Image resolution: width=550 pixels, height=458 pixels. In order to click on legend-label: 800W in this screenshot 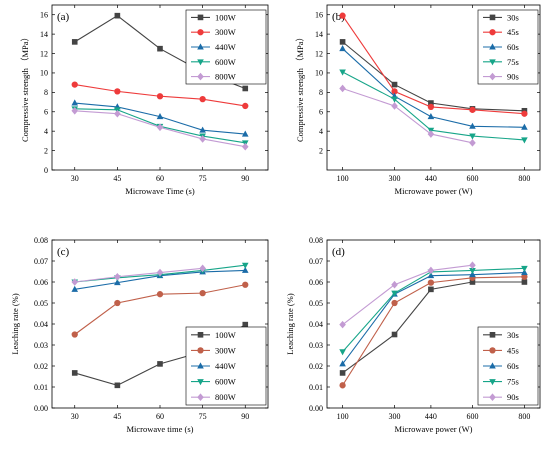, I will do `click(225, 77)`.